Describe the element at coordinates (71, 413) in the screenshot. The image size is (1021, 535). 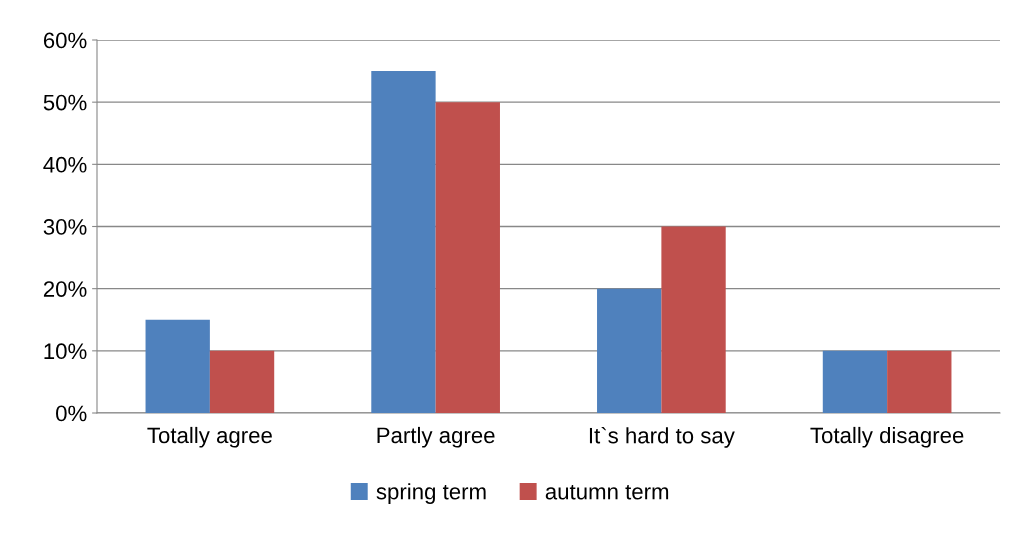
I see `y-tick-label: 0%` at that location.